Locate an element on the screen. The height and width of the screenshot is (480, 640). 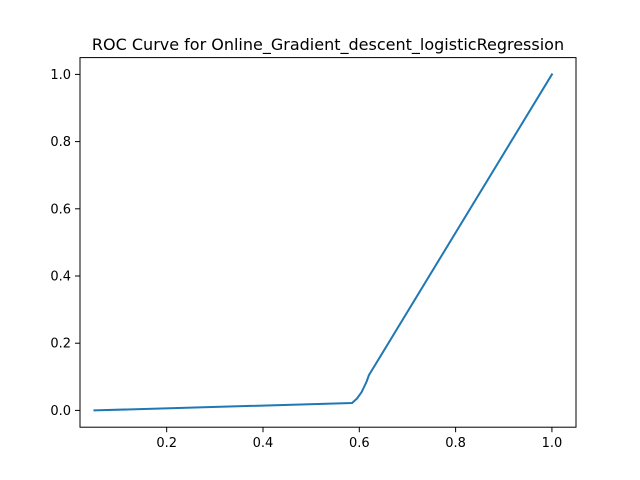
y-tick-label: 0.0 is located at coordinates (60, 411).